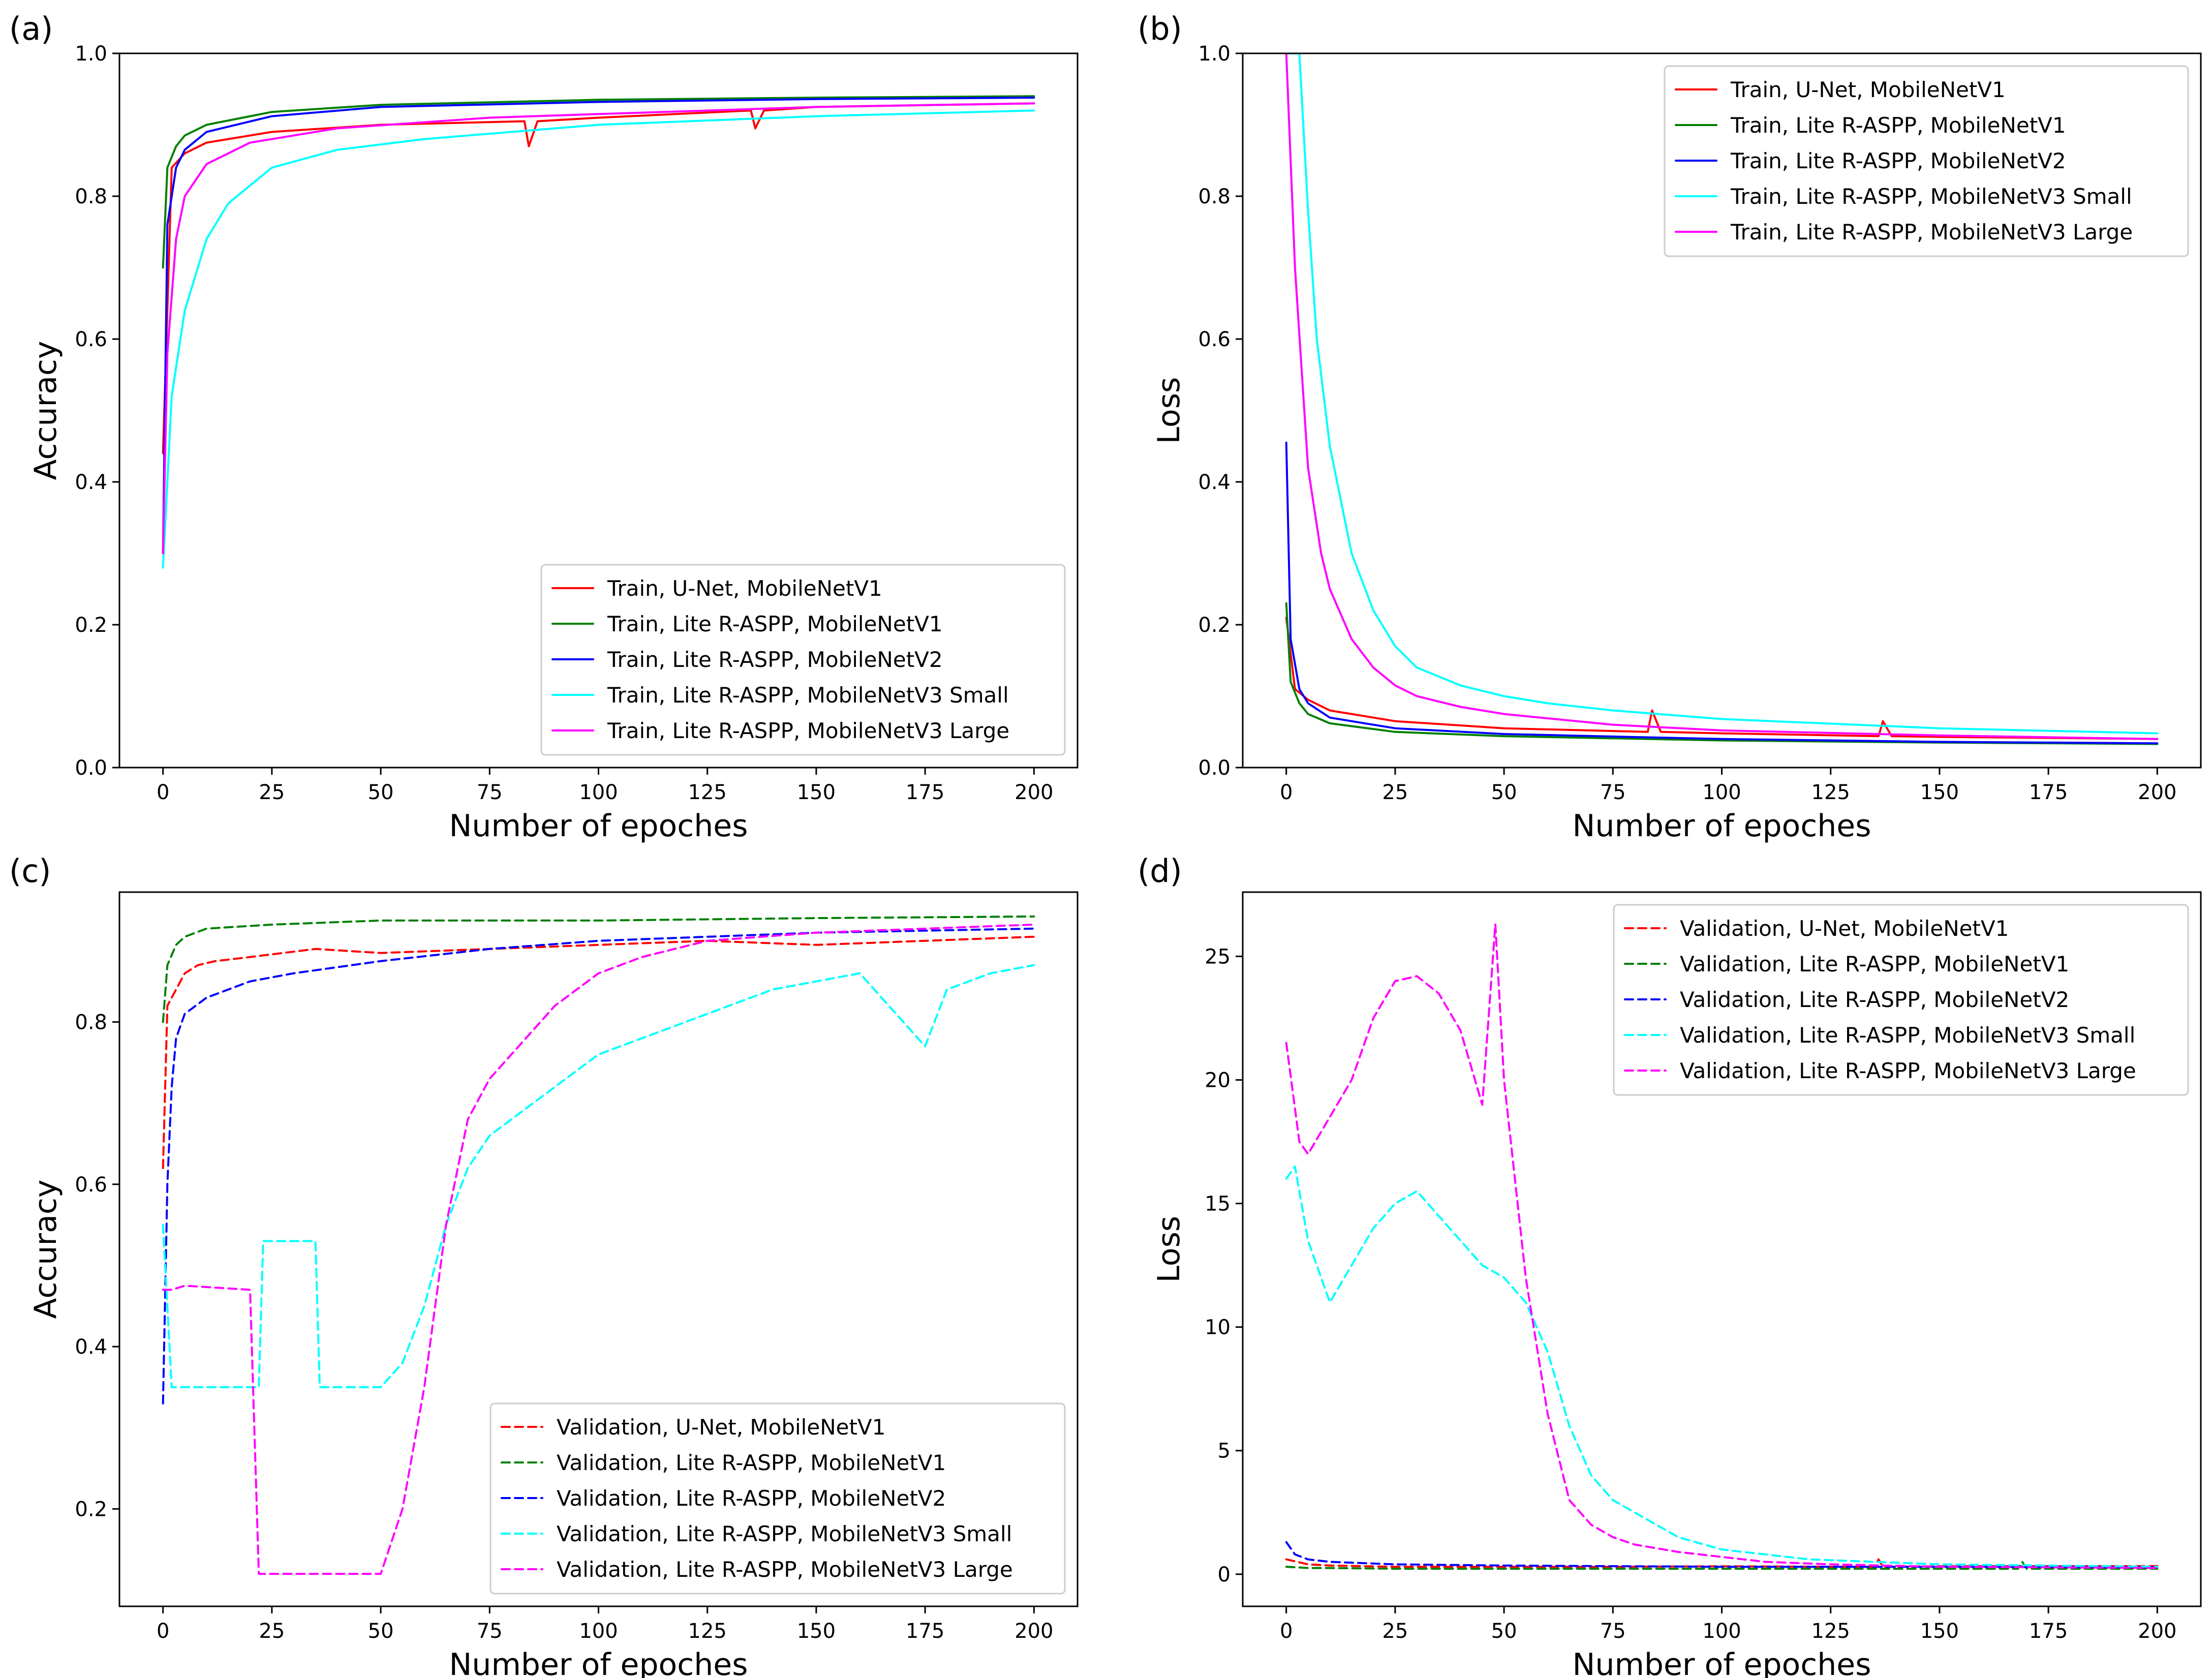 The height and width of the screenshot is (1678, 2212). I want to click on y-tick-label: 0, so click(1224, 1575).